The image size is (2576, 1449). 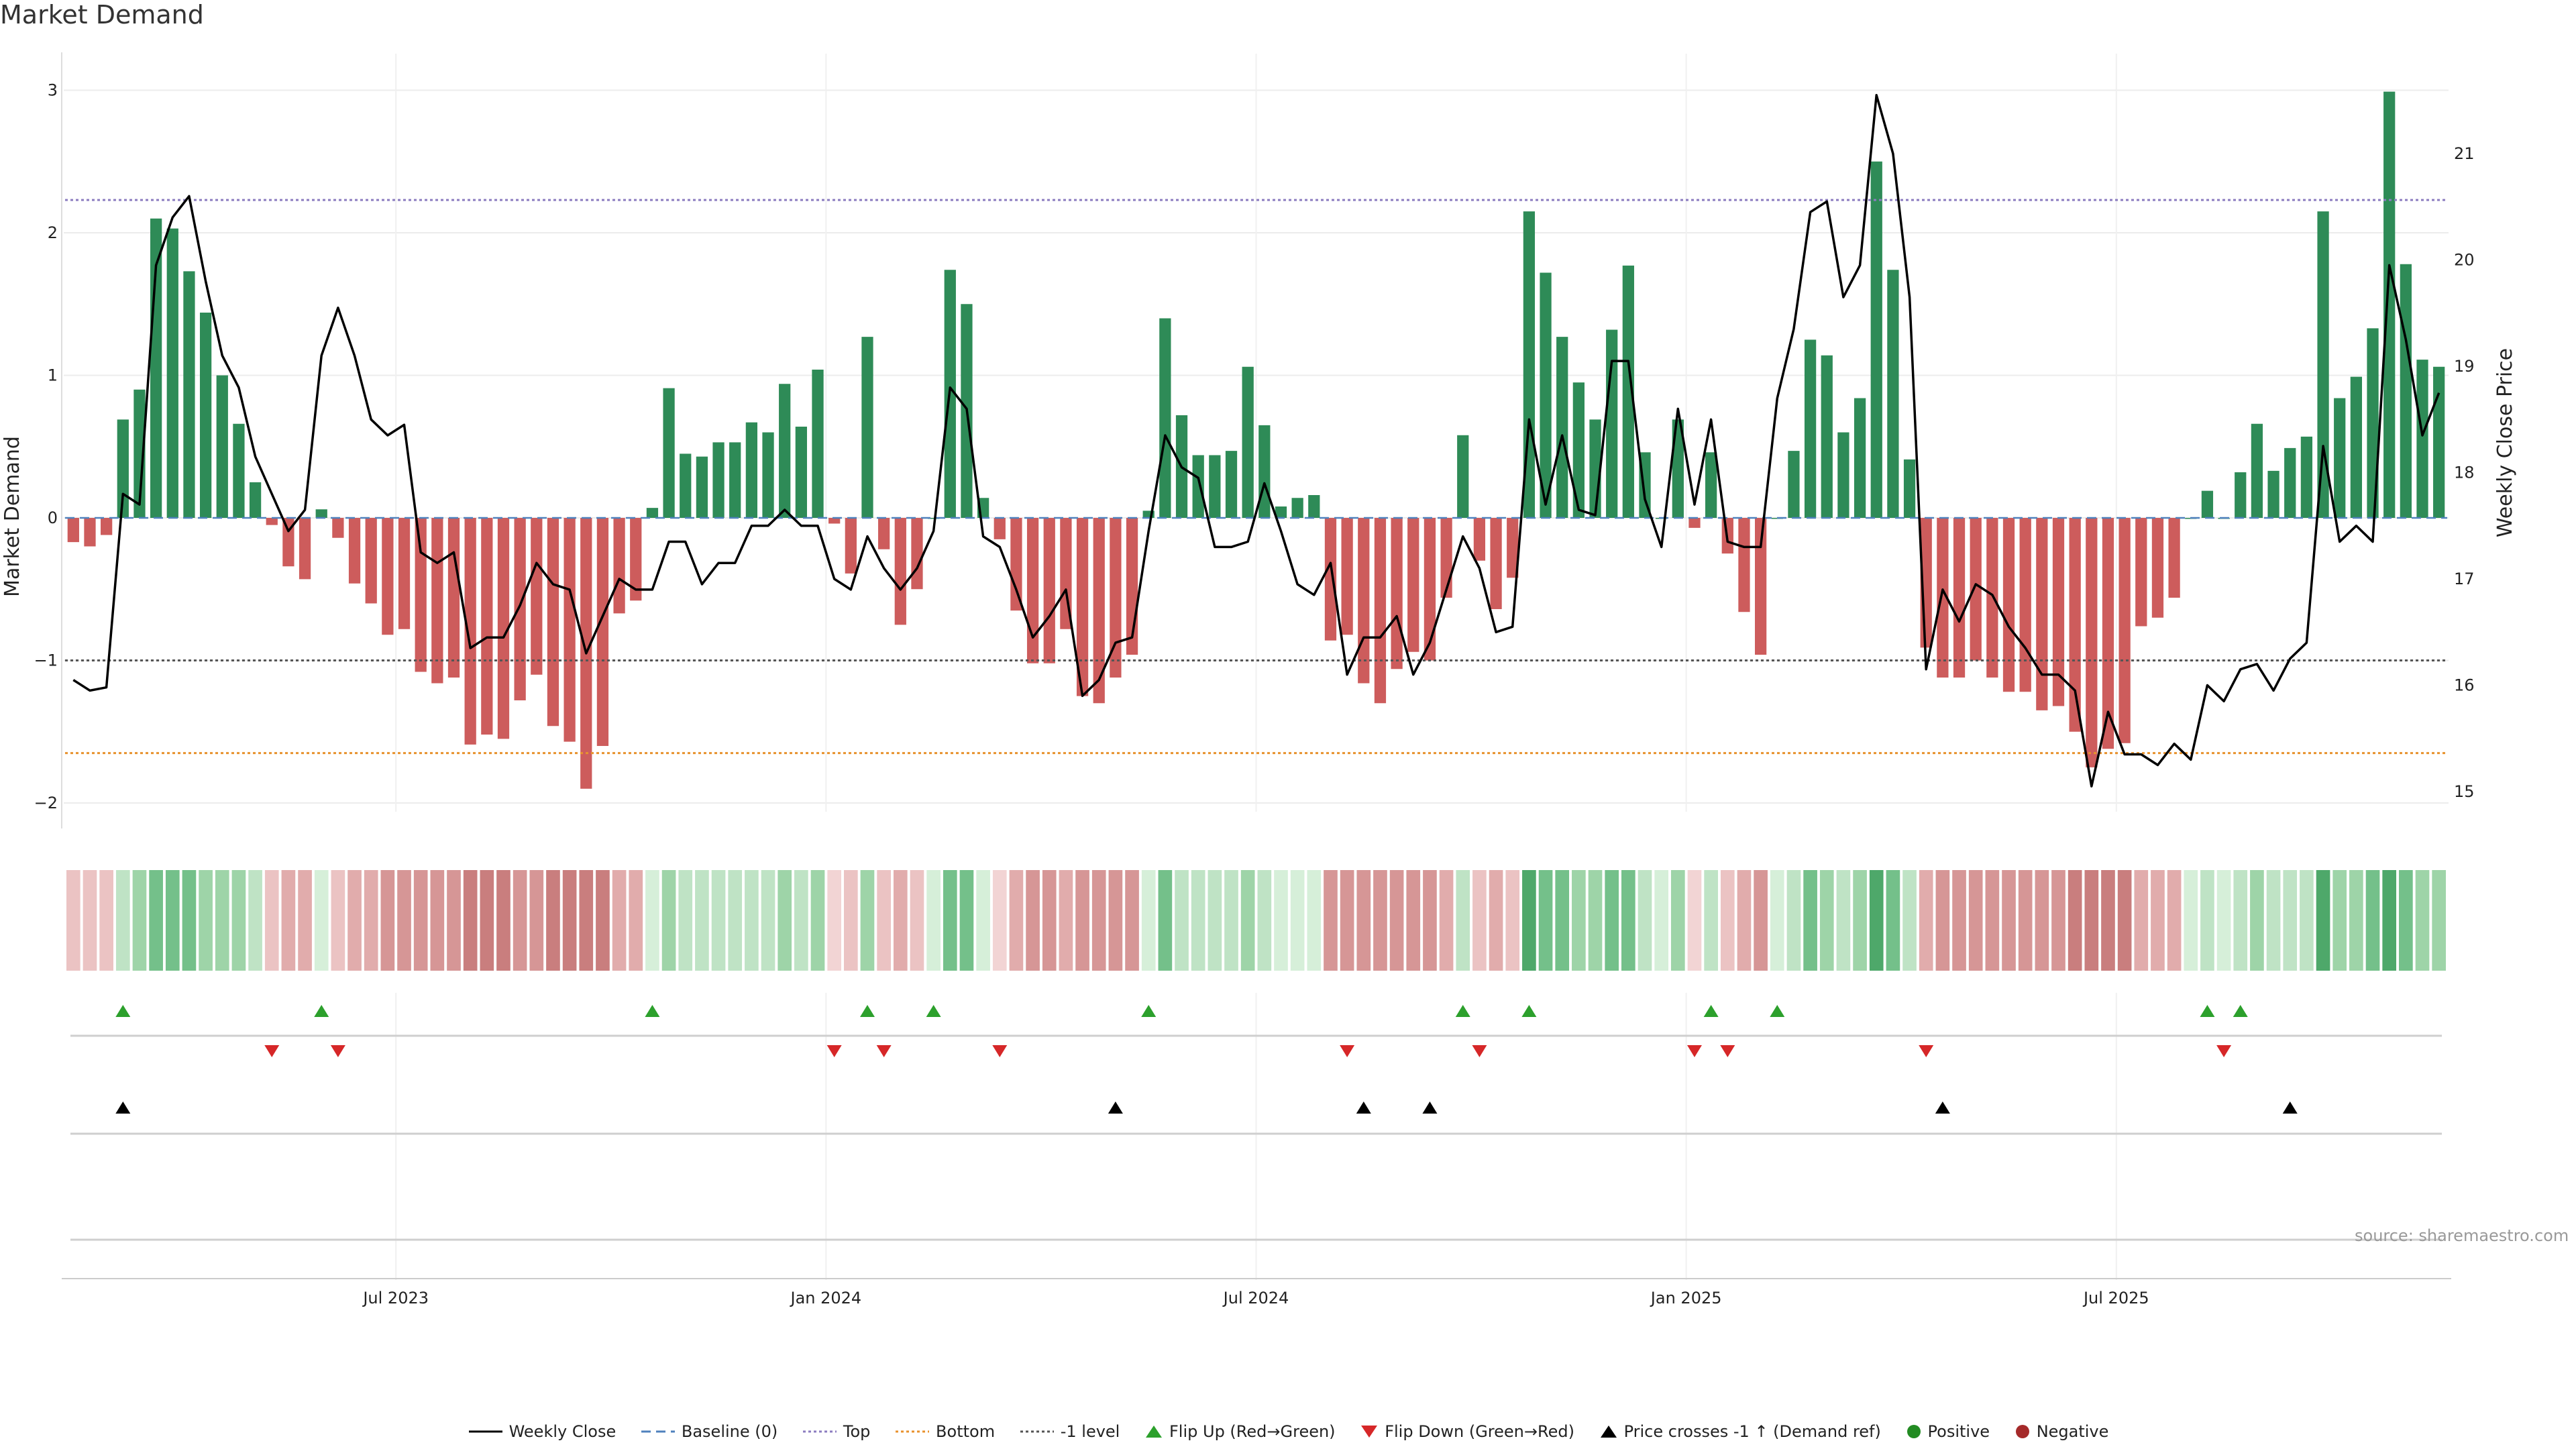 I want to click on chart-title: Market Demand, so click(x=102, y=15).